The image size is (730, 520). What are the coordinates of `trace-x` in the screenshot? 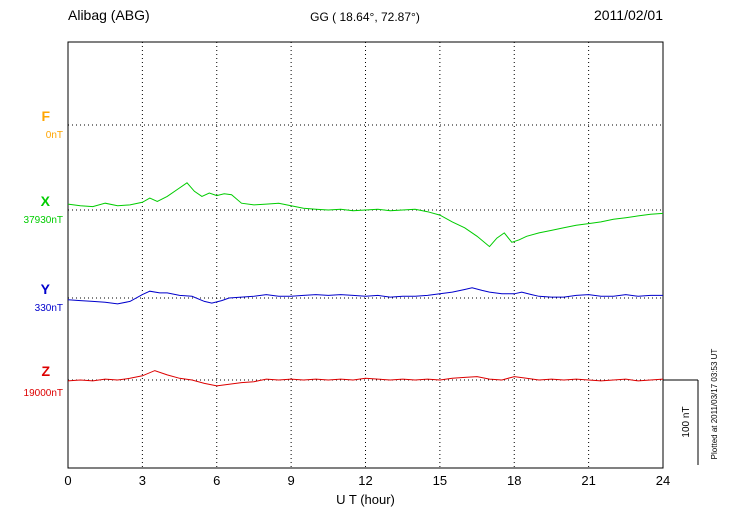 It's located at (365, 215).